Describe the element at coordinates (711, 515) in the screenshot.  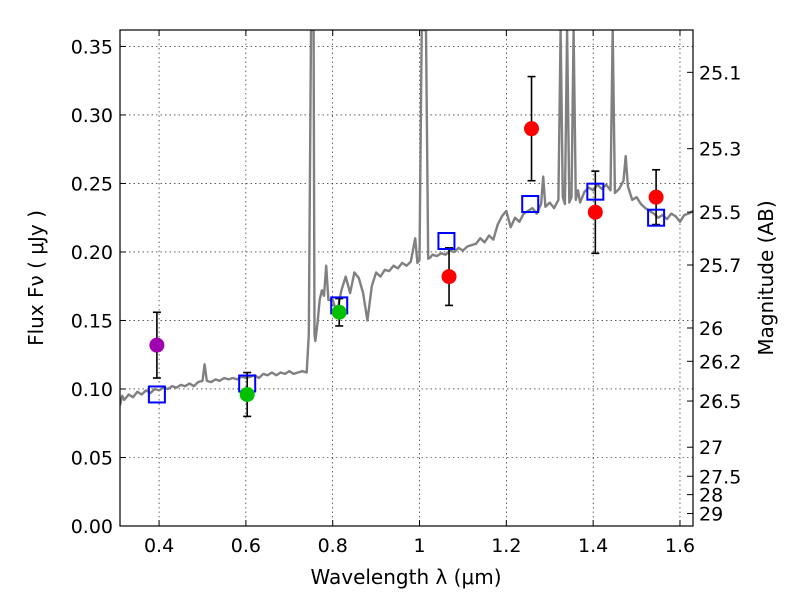
I see `mag-tick-label: 29` at that location.